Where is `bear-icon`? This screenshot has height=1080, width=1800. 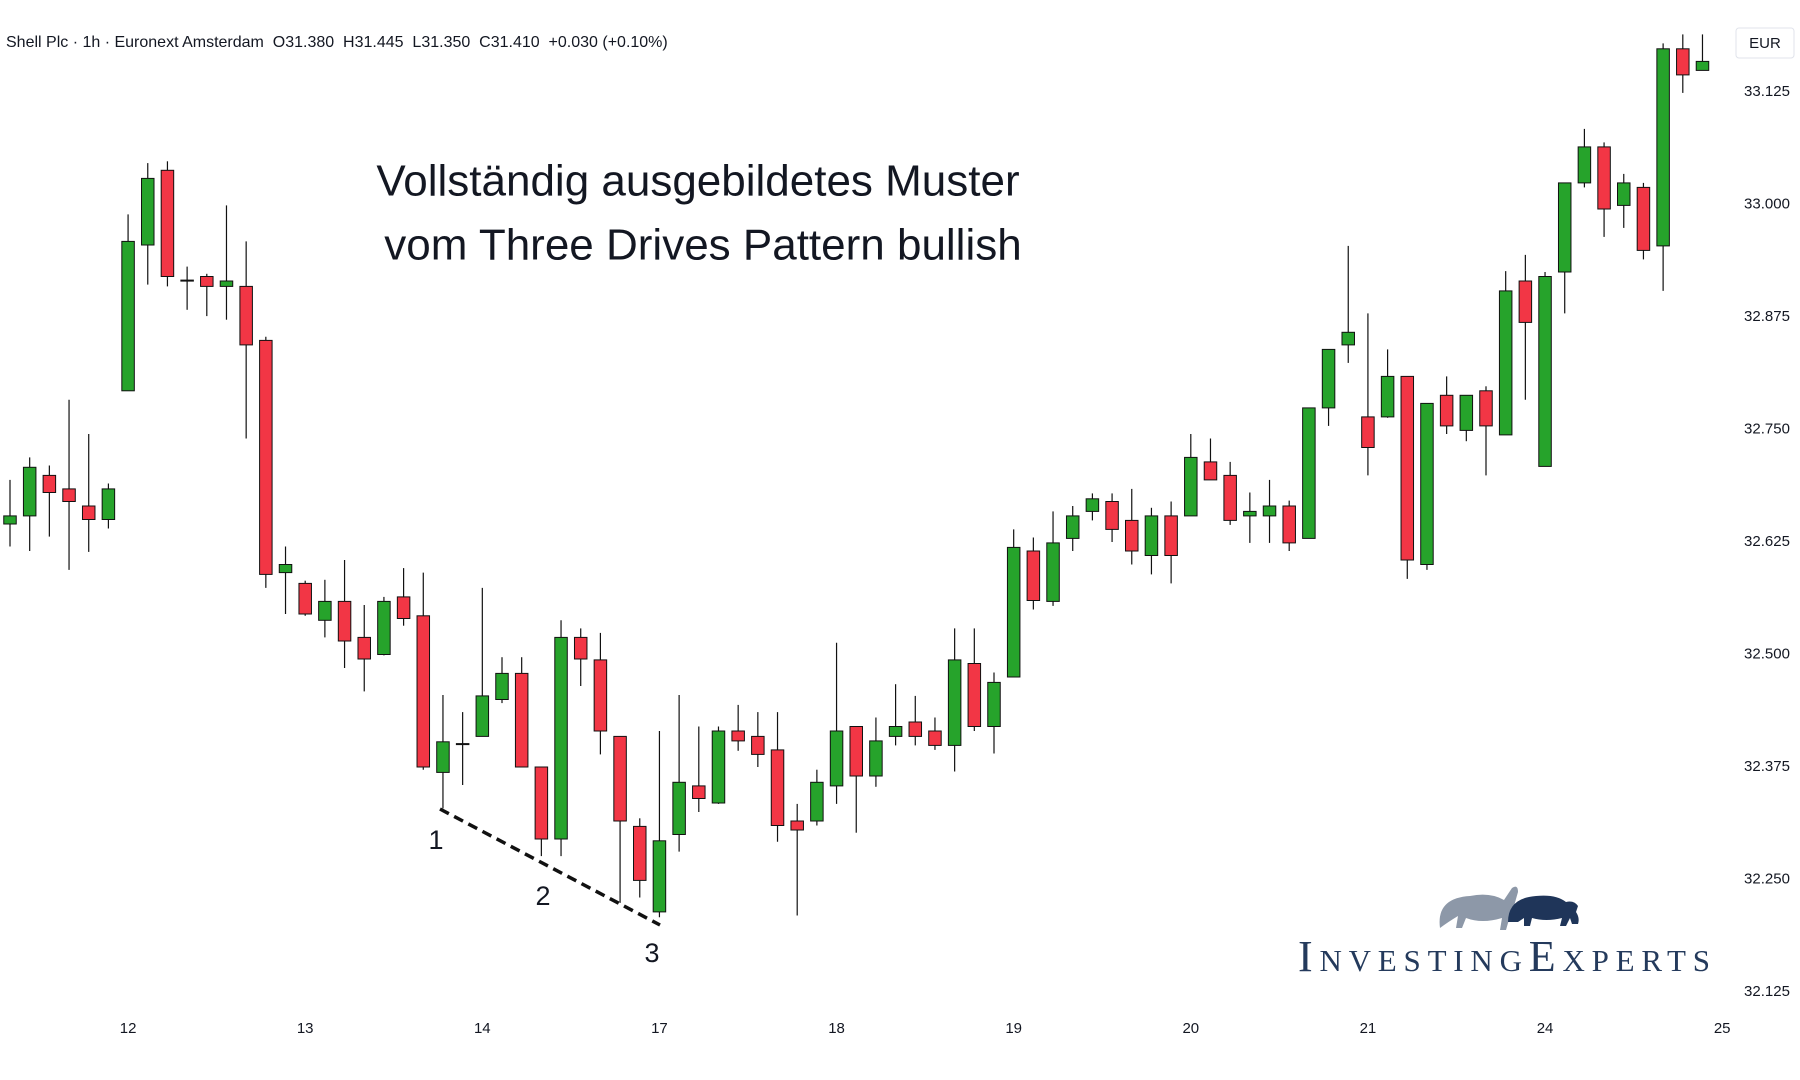
bear-icon is located at coordinates (1543, 910).